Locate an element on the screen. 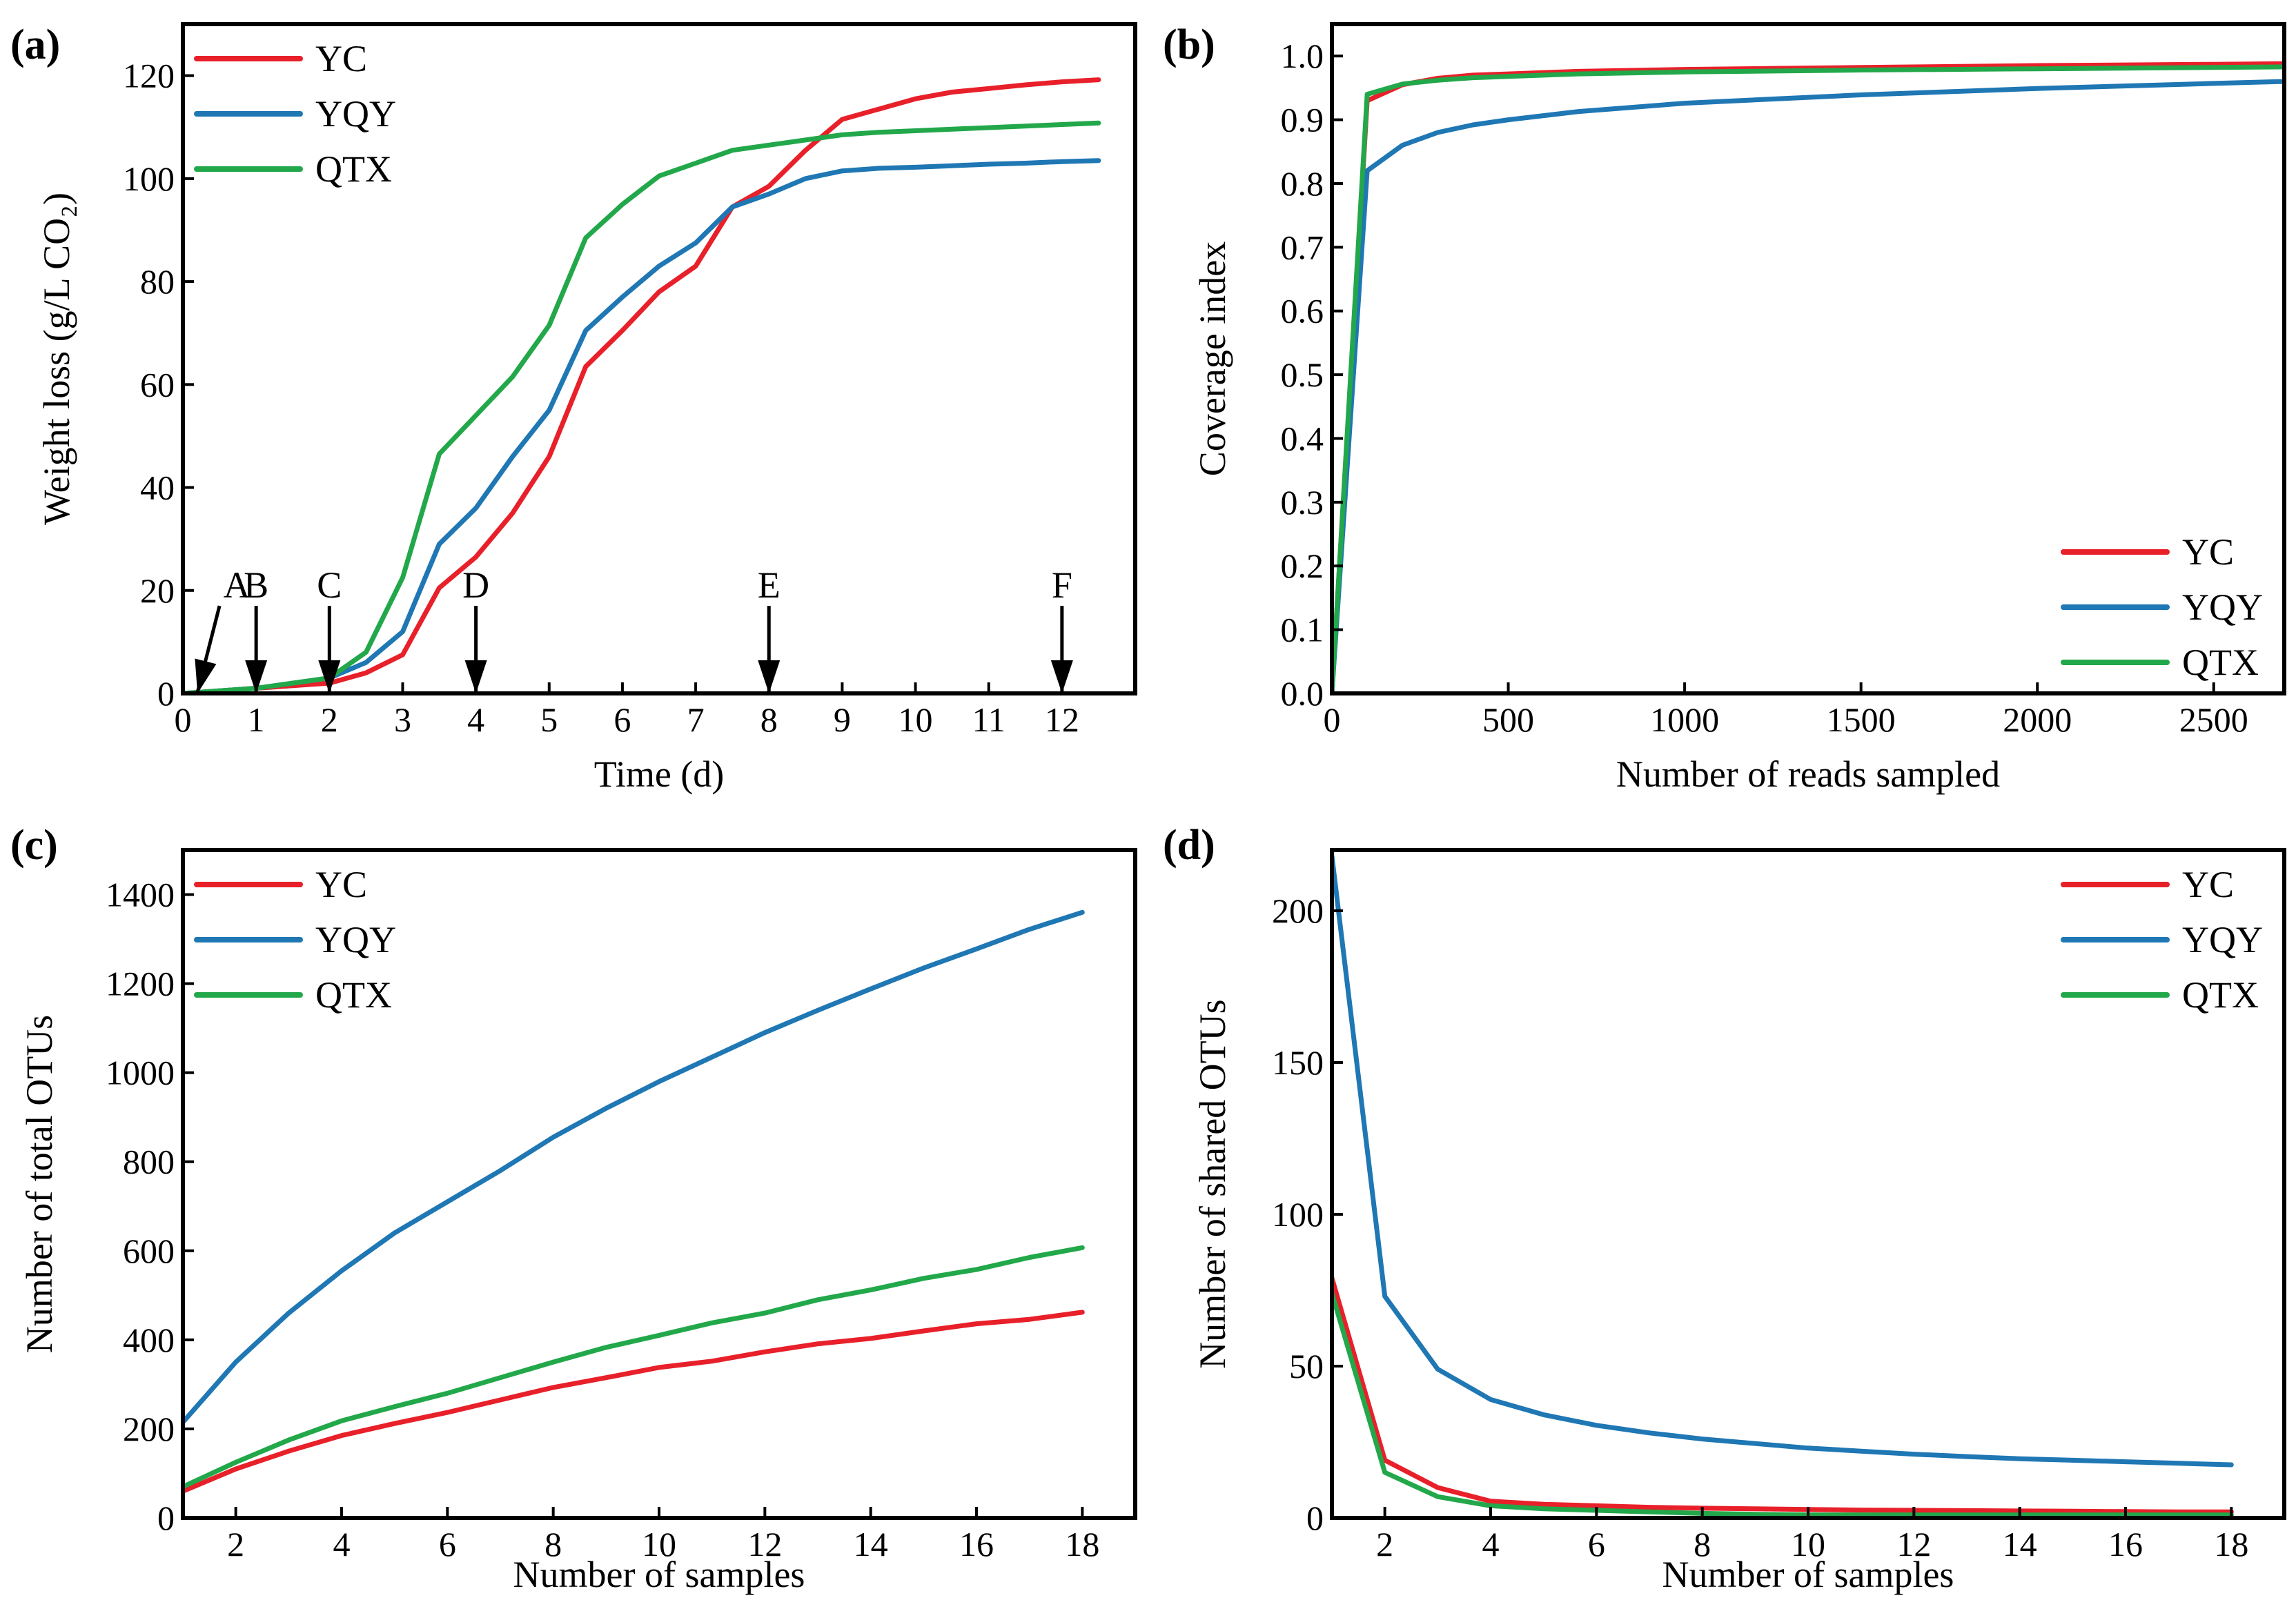 The height and width of the screenshot is (1609, 2296). x-tick-label: 3 is located at coordinates (402, 719).